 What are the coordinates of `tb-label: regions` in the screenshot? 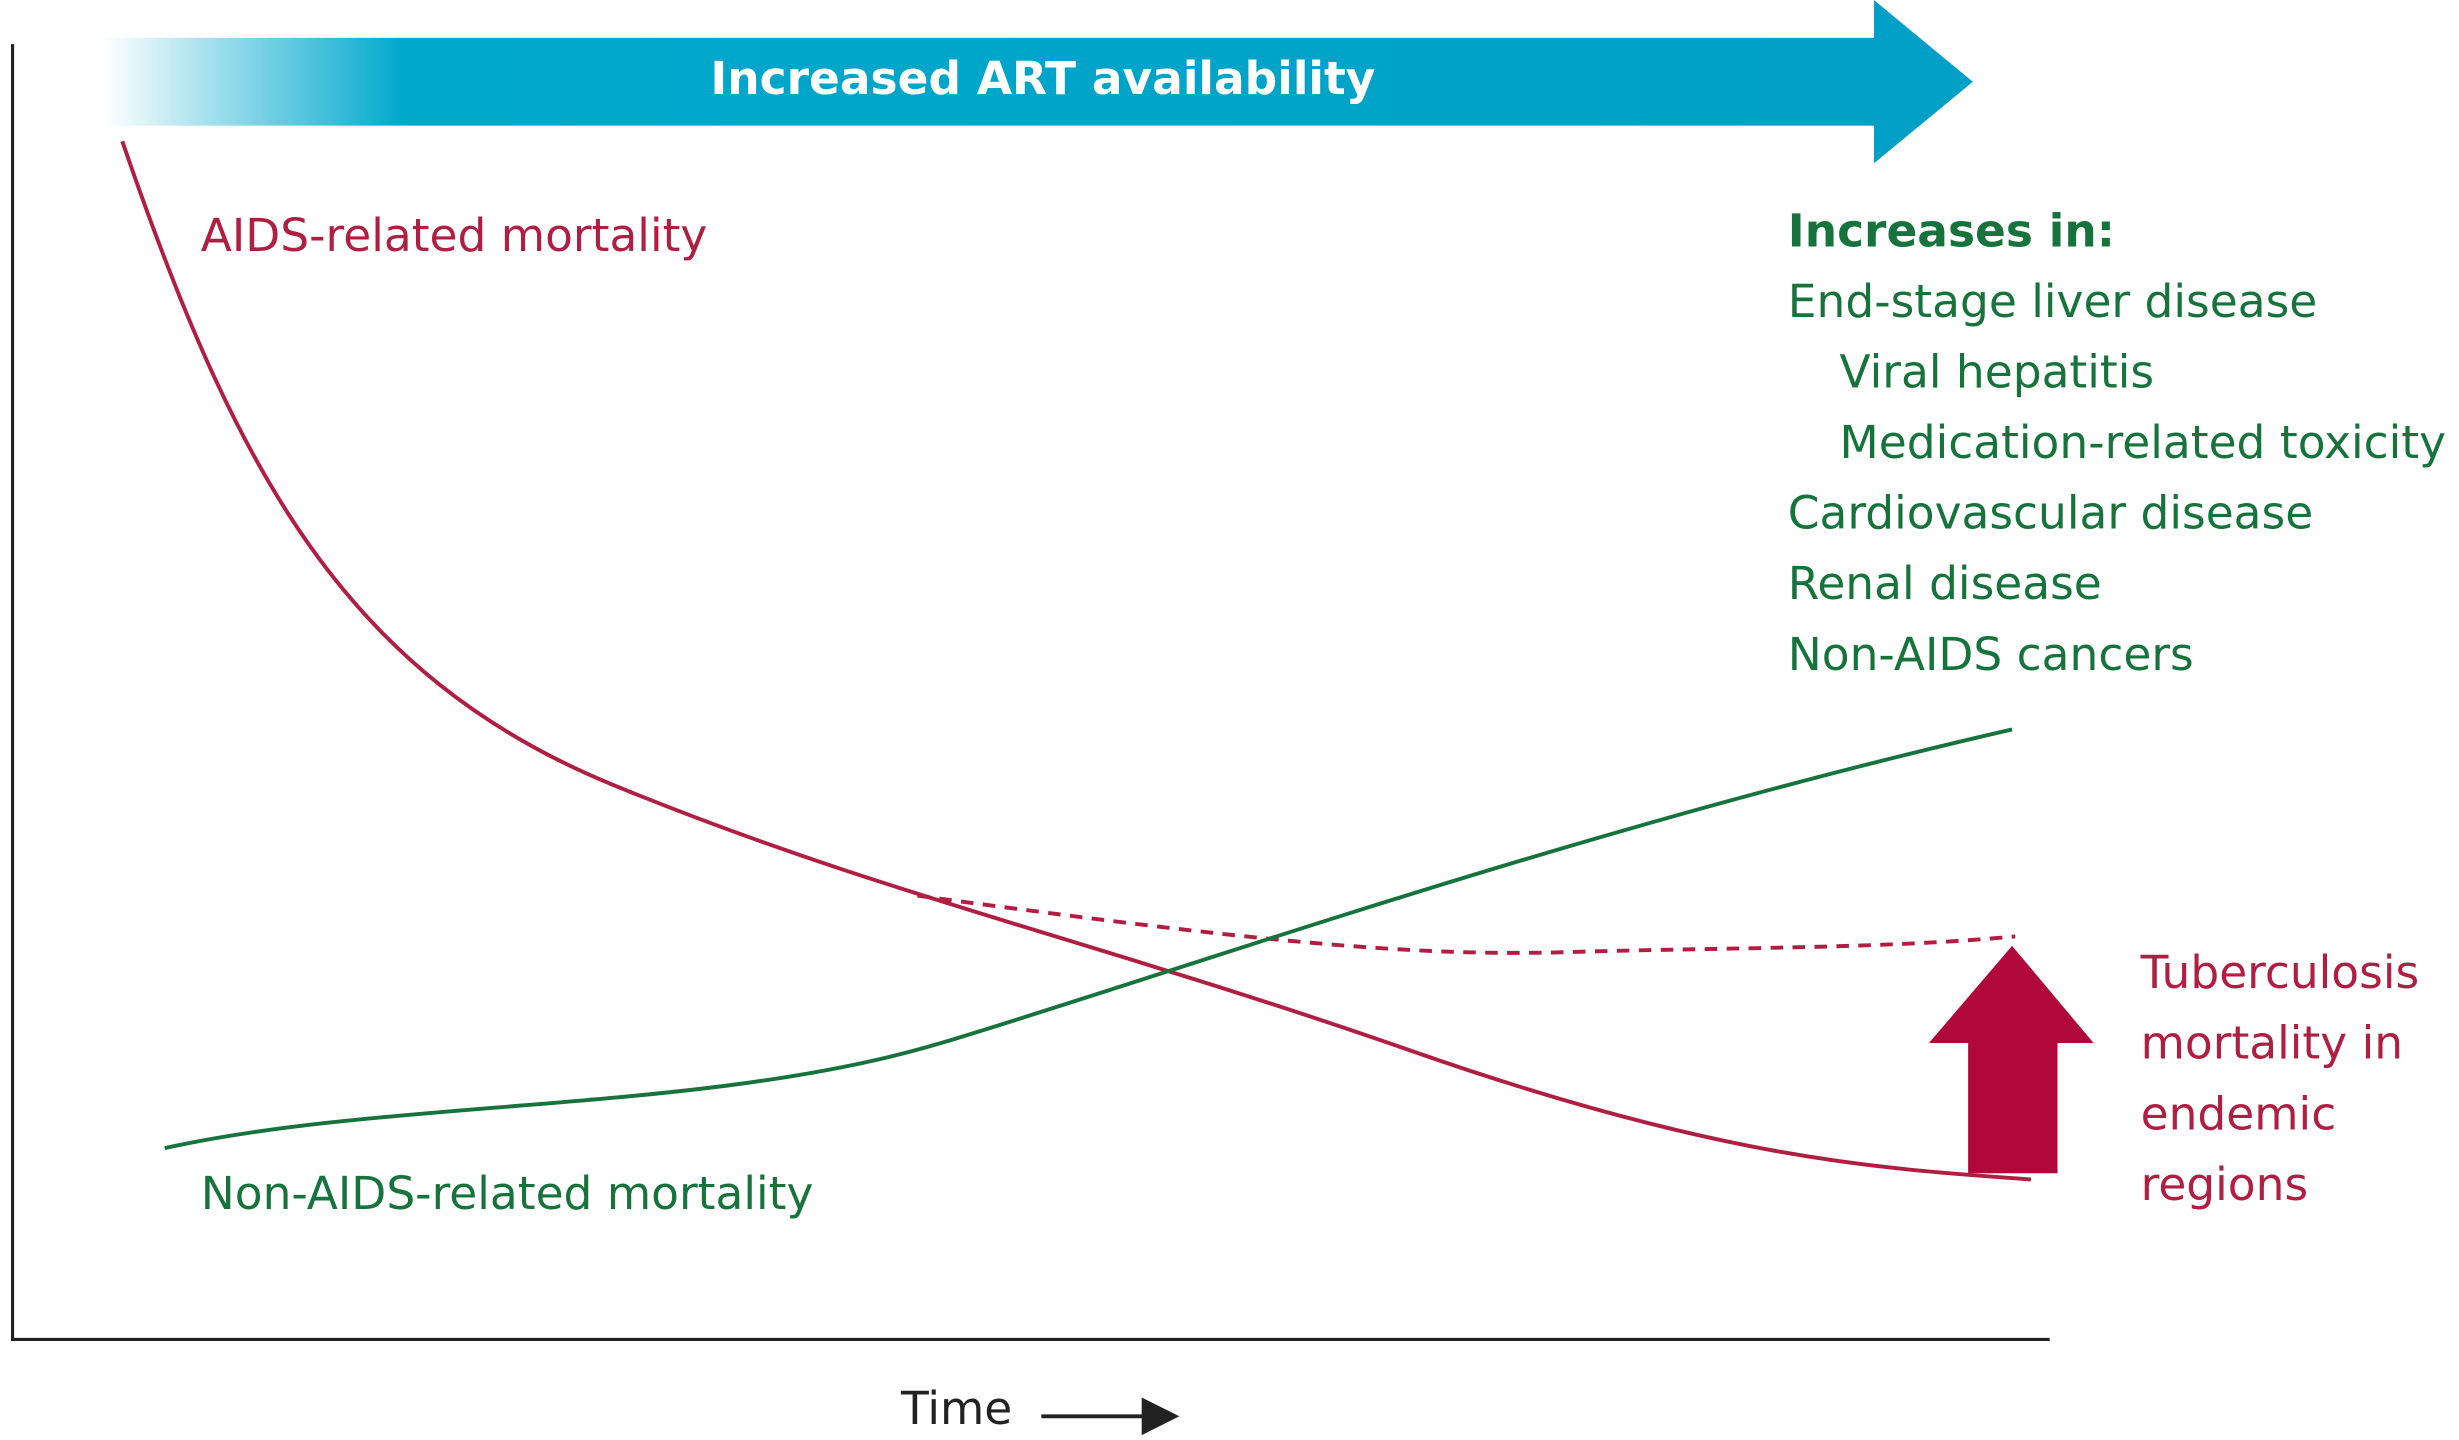 It's located at (2224, 1184).